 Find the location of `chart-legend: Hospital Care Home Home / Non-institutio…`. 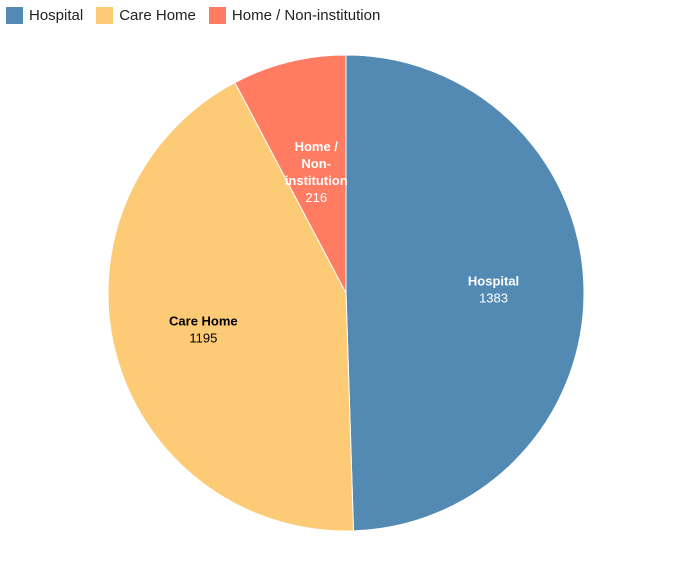

chart-legend: Hospital Care Home Home / Non-institutio… is located at coordinates (199, 15).